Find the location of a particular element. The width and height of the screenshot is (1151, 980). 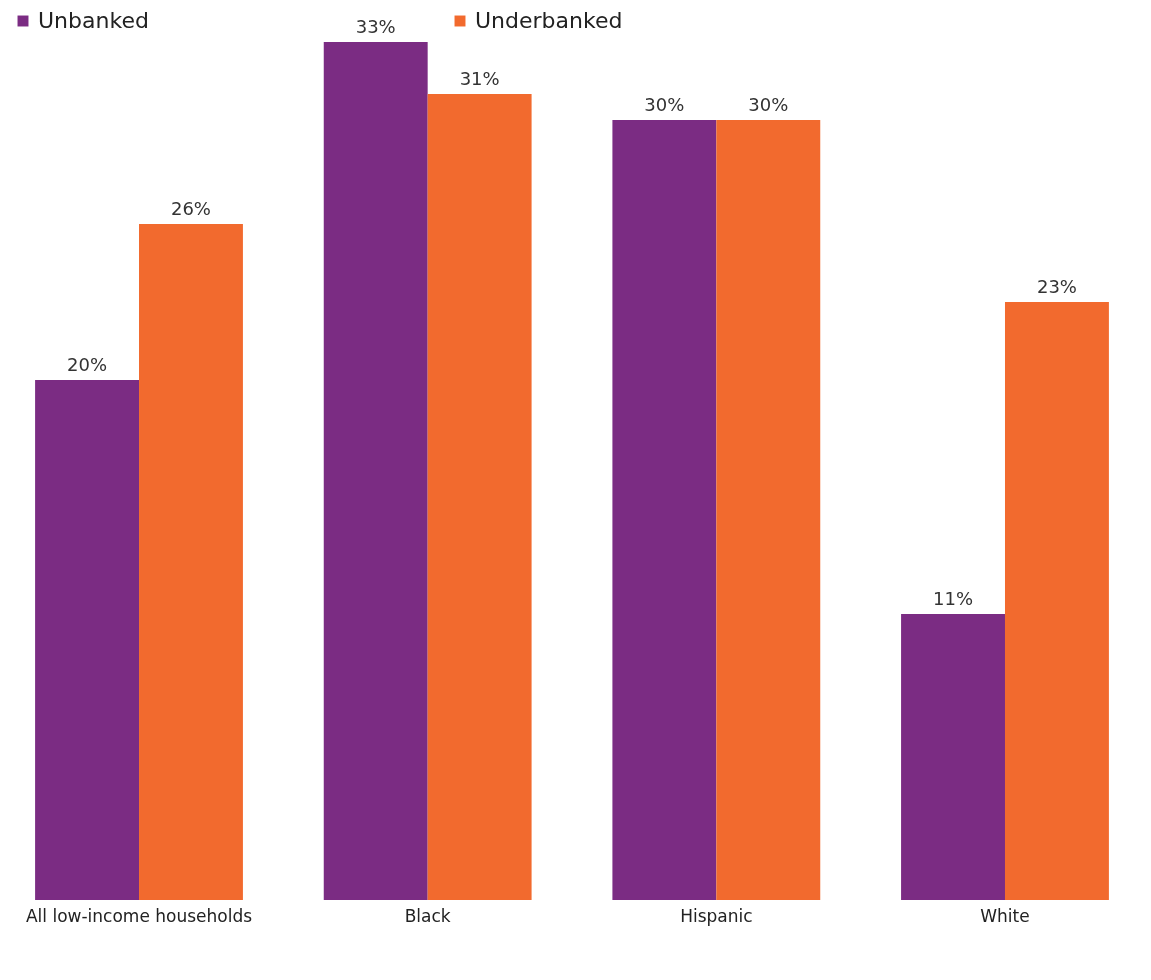

data-label: 26% is located at coordinates (190, 208).